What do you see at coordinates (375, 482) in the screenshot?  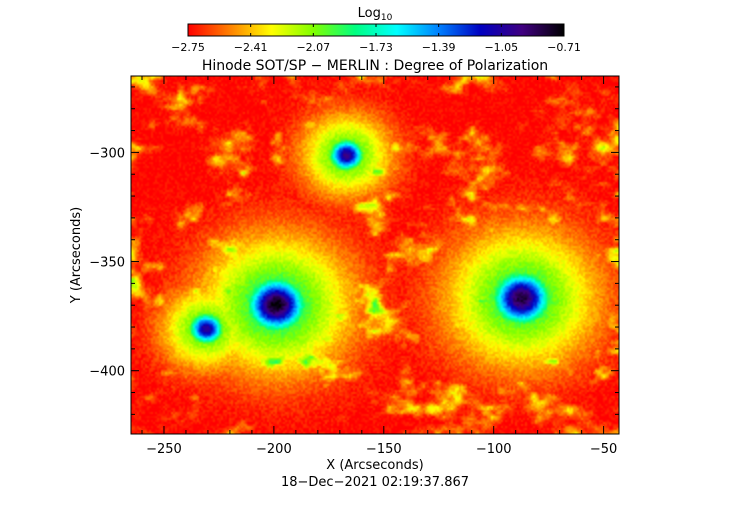 I see `timestamp: 18−Dec−2021 02:19:37.867` at bounding box center [375, 482].